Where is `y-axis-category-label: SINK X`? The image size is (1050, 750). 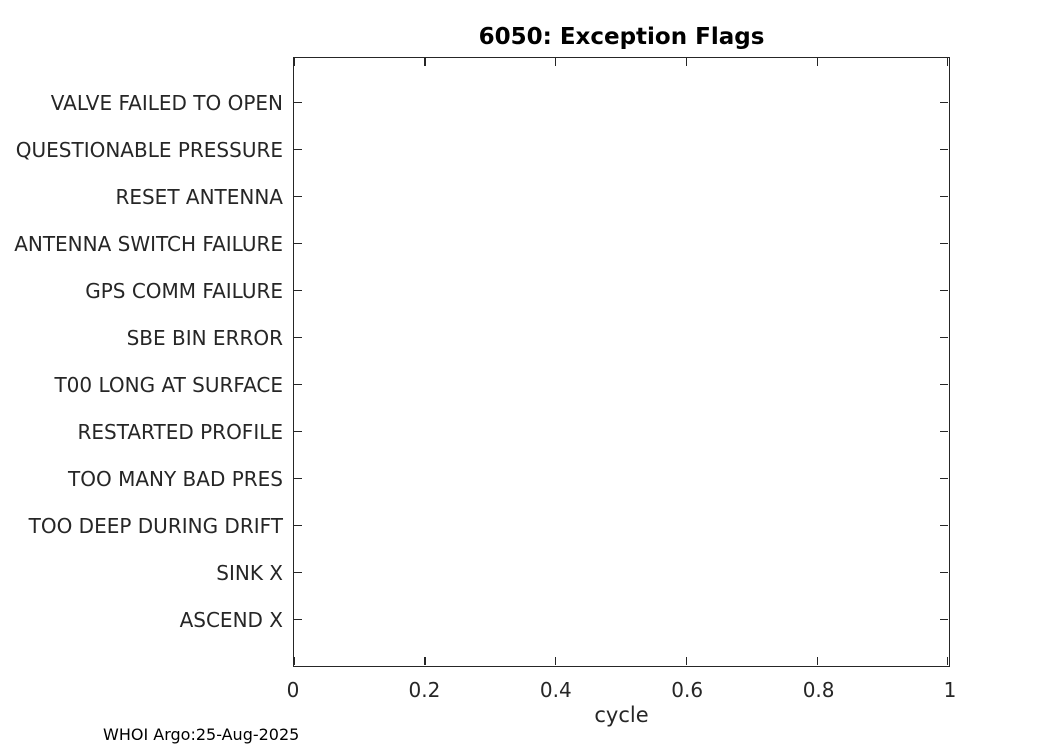
y-axis-category-label: SINK X is located at coordinates (249, 572).